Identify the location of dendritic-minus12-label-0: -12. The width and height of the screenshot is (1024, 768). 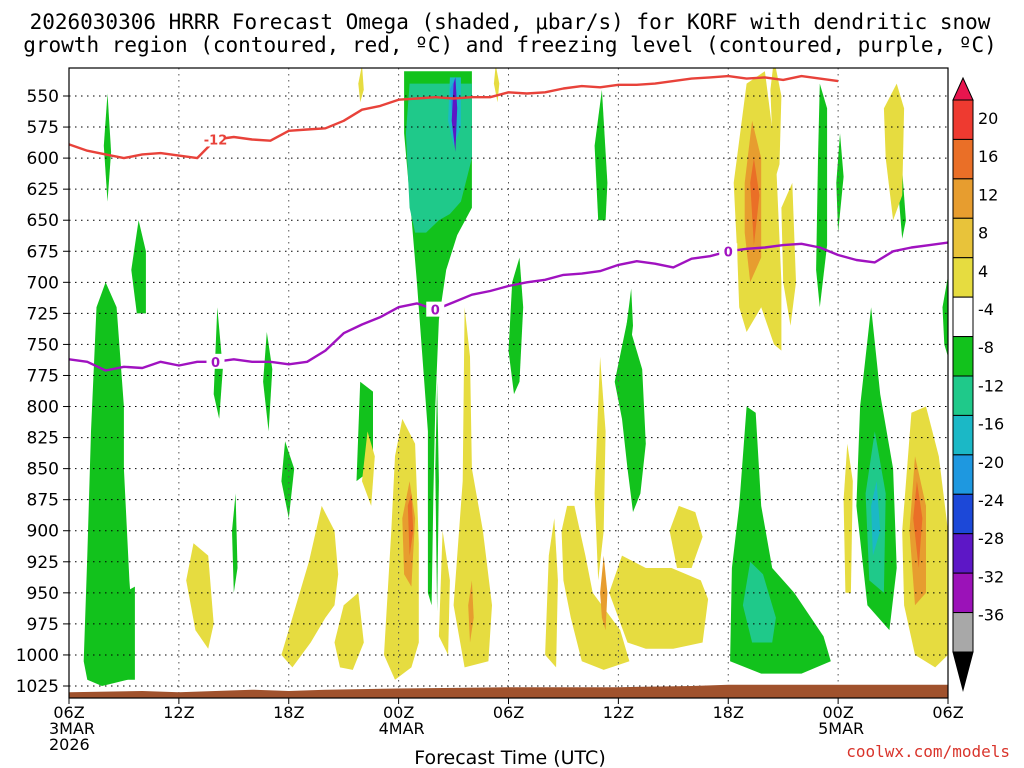
(216, 140).